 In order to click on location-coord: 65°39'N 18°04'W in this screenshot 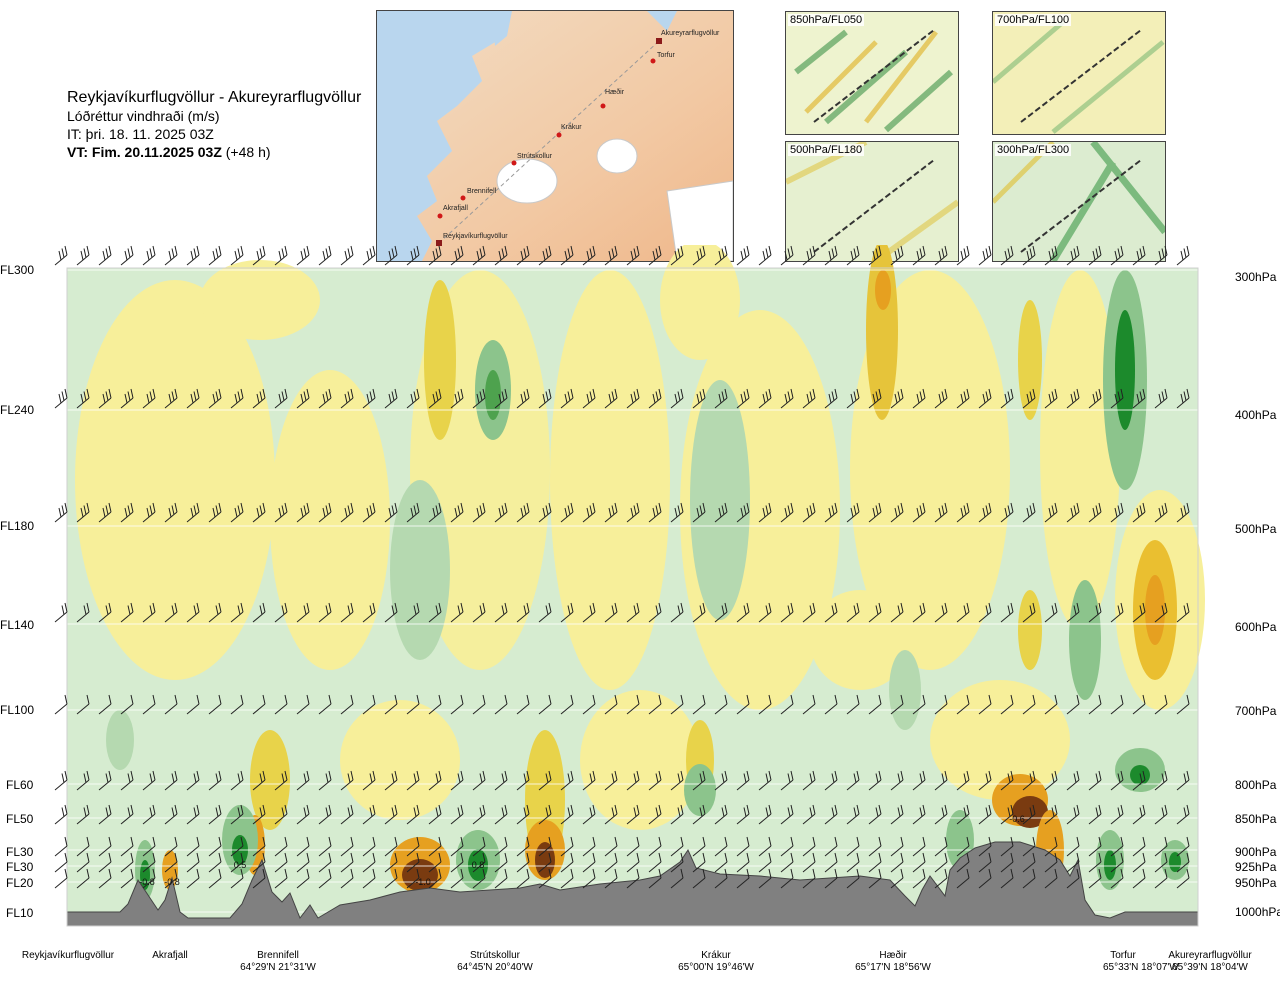, I will do `click(1210, 967)`.